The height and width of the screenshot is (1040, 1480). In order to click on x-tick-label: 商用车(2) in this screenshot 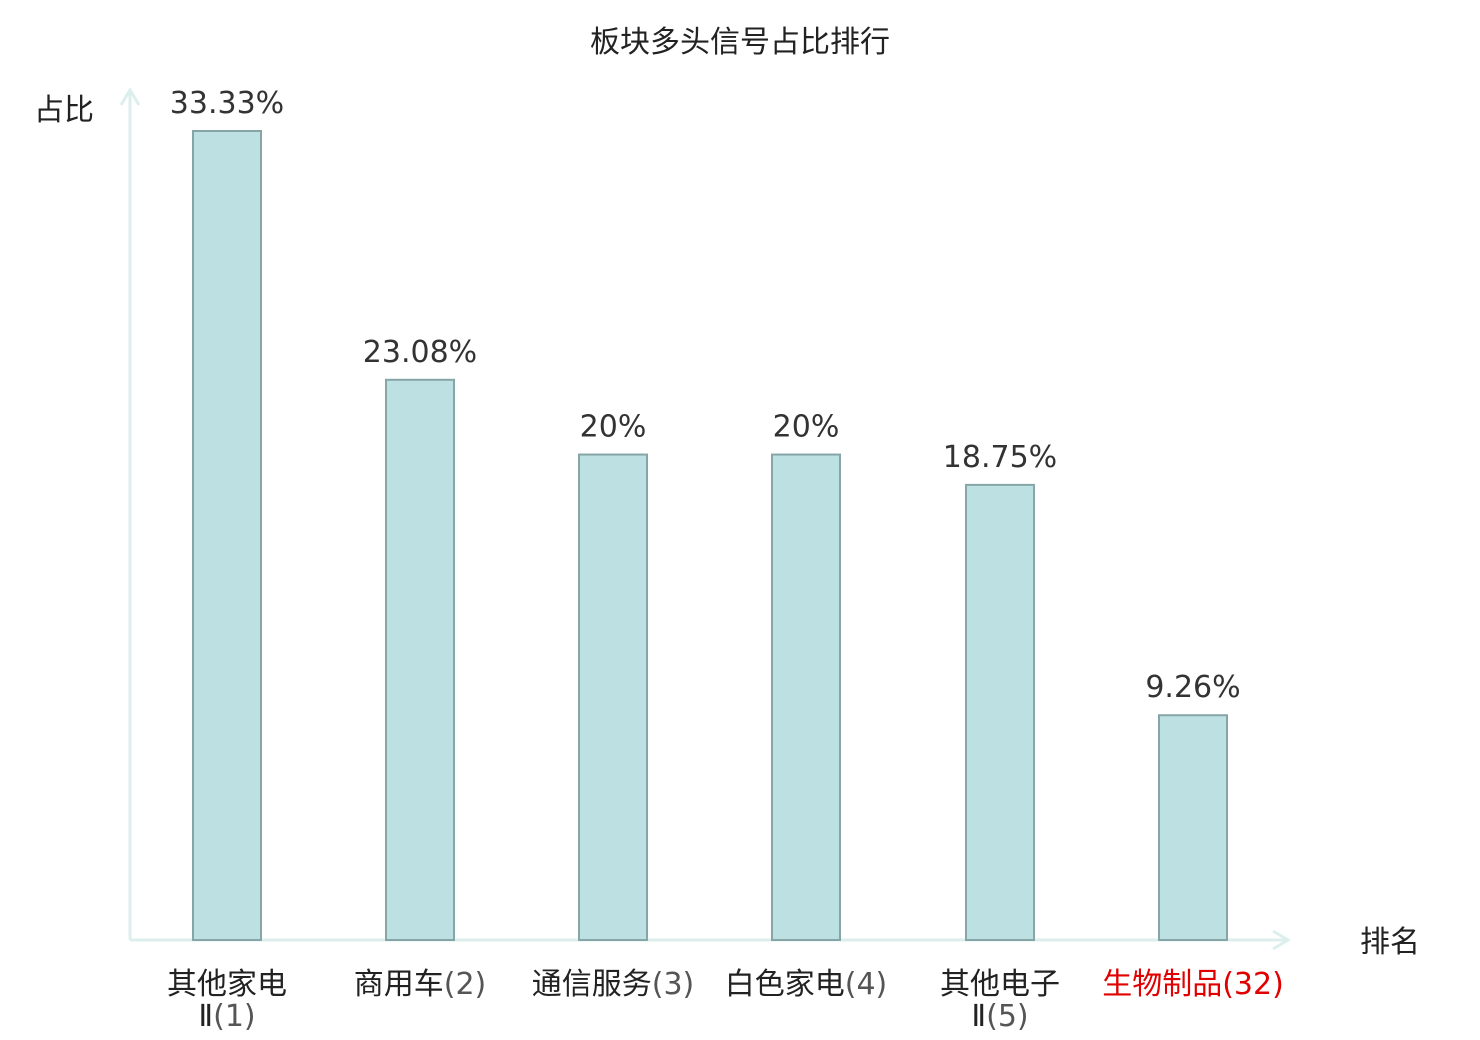, I will do `click(420, 984)`.